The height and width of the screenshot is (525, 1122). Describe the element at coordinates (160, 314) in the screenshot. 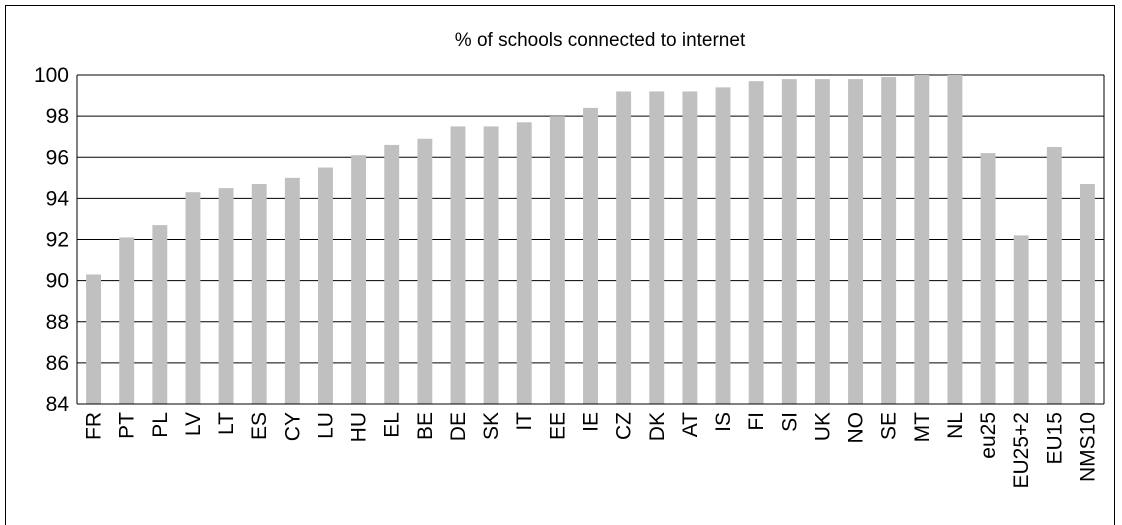

I see `bar-pl` at that location.